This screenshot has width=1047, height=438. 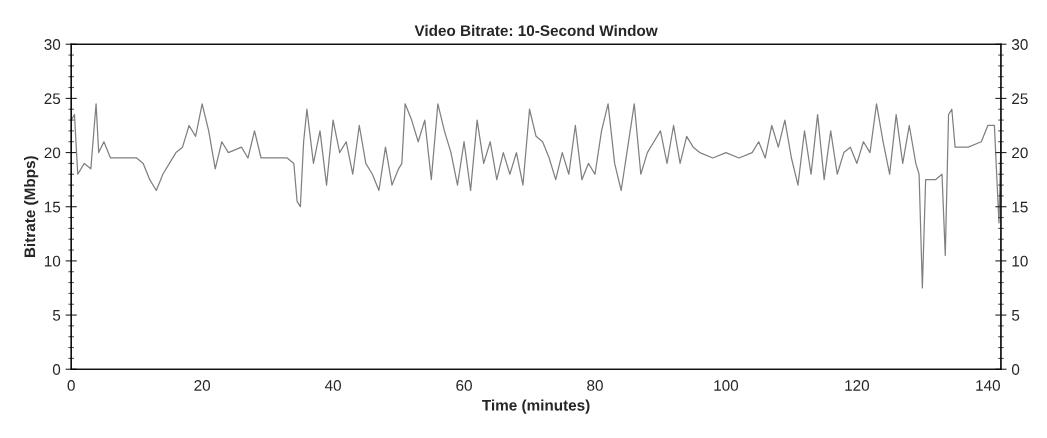 What do you see at coordinates (726, 385) in the screenshot?
I see `x-tick-label: 100` at bounding box center [726, 385].